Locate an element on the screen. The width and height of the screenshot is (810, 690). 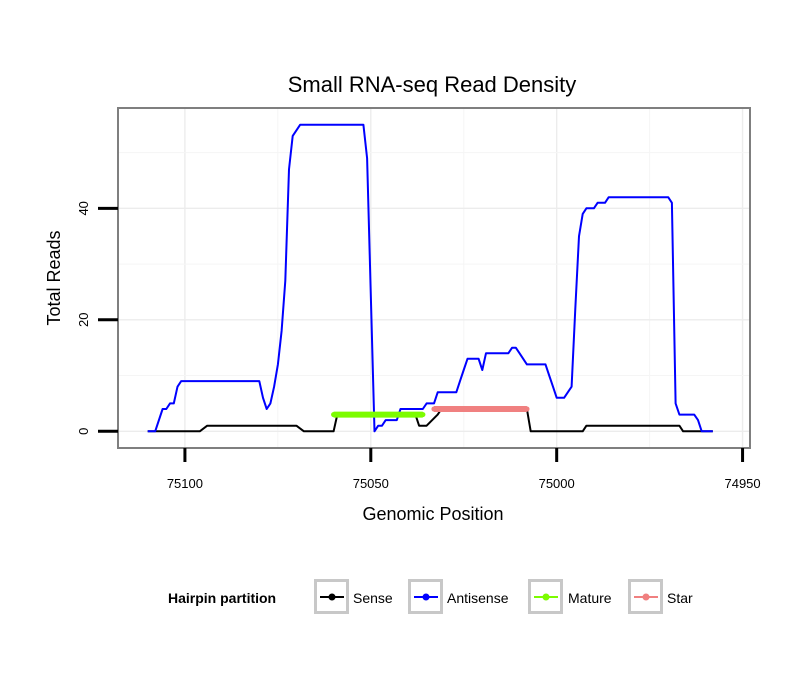
legend-item-mature: Mature is located at coordinates (570, 596).